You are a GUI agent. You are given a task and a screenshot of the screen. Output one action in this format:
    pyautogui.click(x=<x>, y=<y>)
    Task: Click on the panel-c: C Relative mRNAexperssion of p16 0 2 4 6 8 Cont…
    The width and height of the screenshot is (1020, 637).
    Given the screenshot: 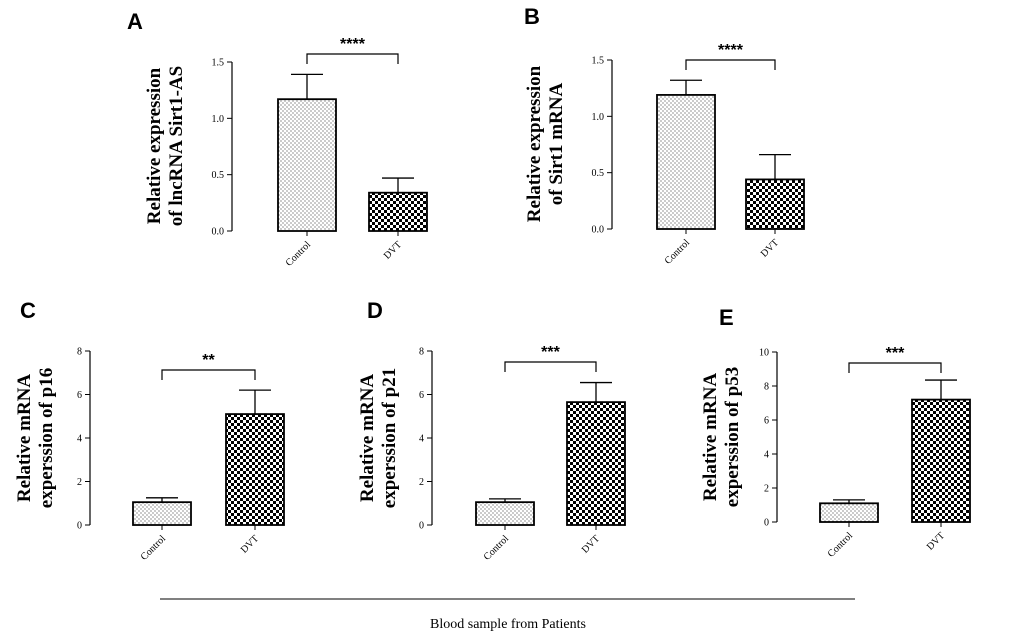 What is the action you would take?
    pyautogui.click(x=149, y=430)
    